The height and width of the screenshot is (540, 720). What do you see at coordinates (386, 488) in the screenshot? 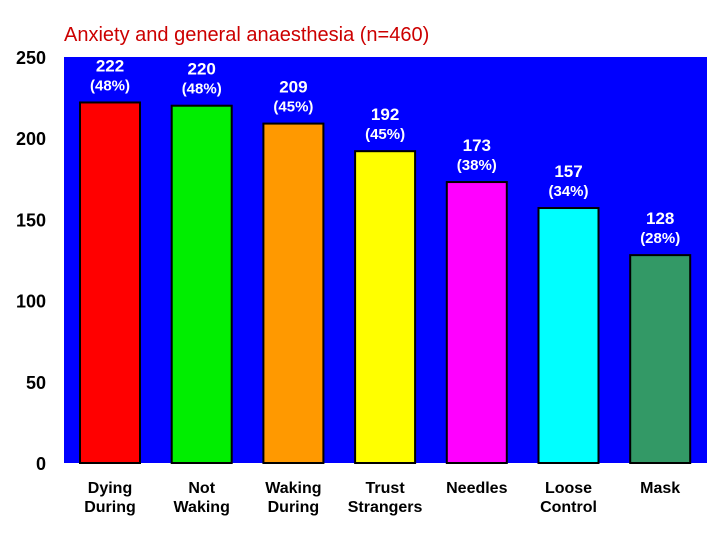
I see `x-tick-label: Trust` at bounding box center [386, 488].